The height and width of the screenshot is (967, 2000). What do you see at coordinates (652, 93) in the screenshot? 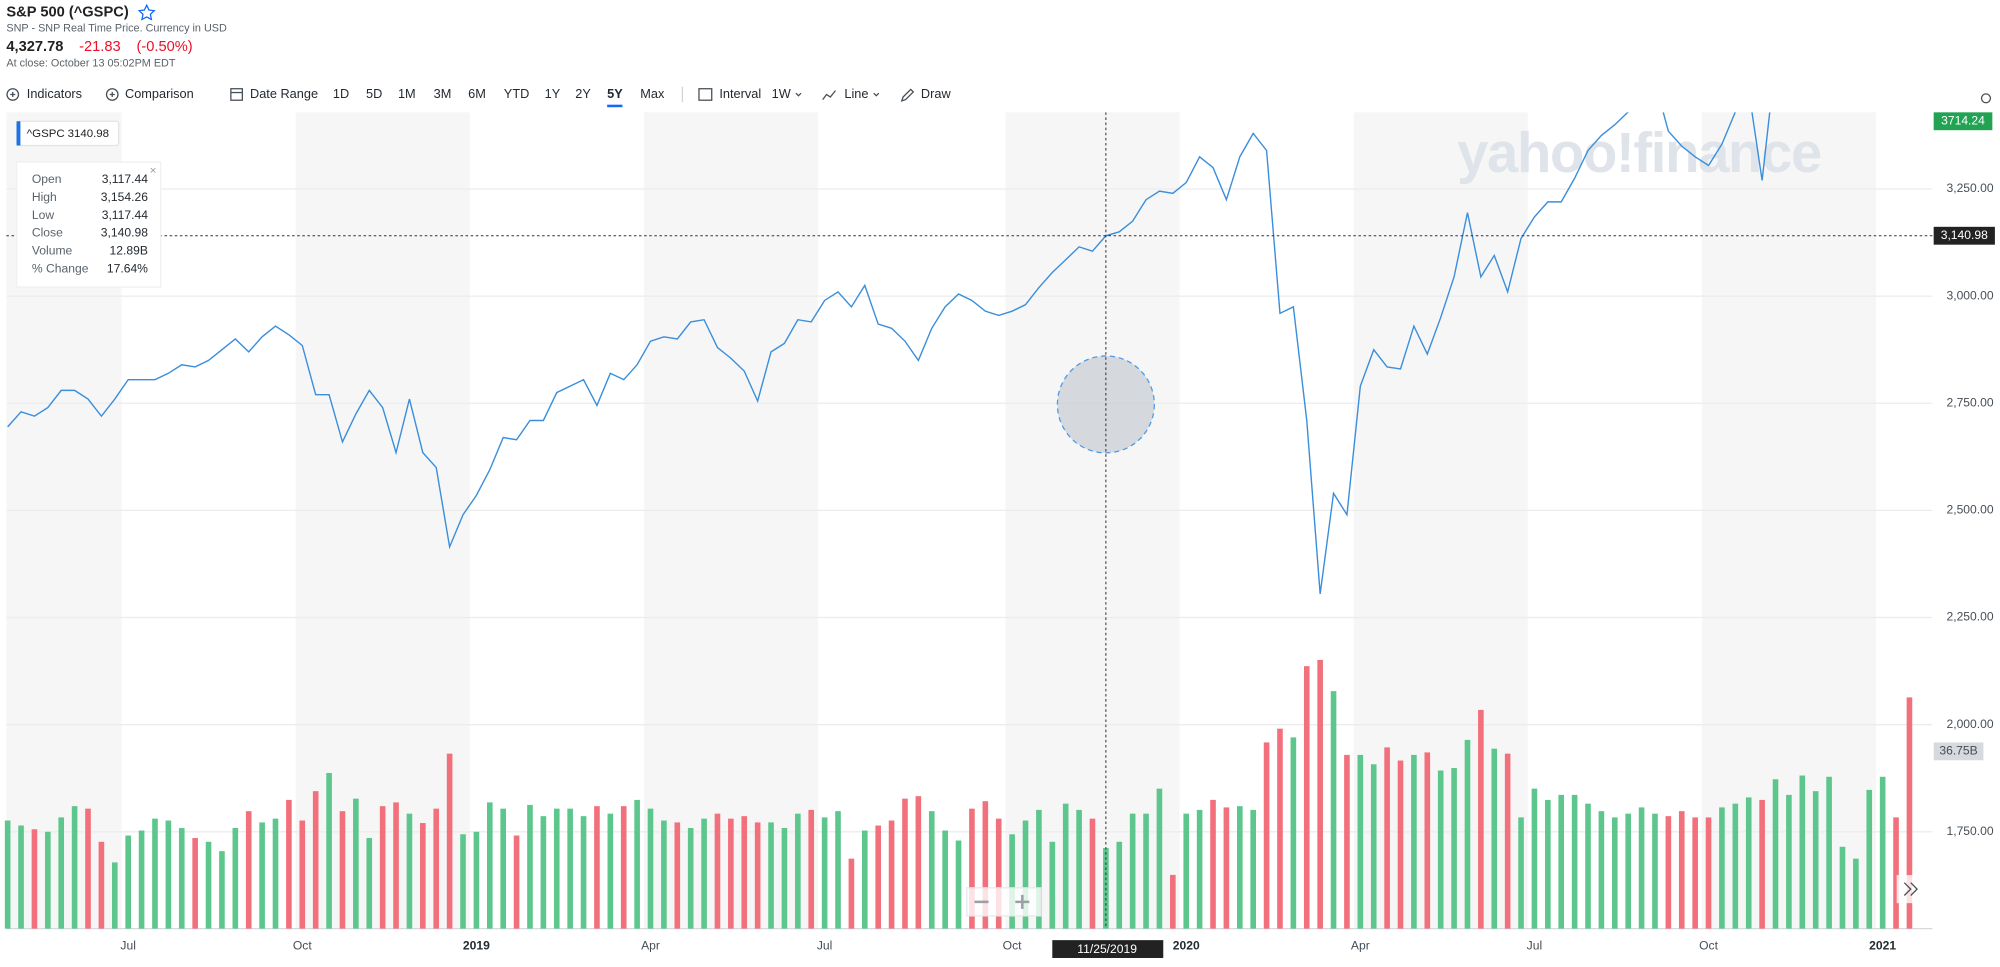
I see `range-button: Max` at bounding box center [652, 93].